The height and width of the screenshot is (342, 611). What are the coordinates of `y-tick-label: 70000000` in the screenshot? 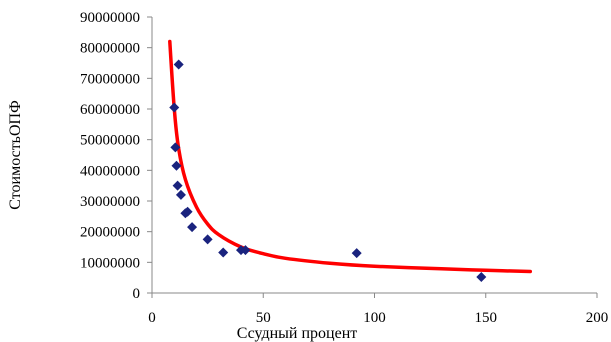 It's located at (110, 79).